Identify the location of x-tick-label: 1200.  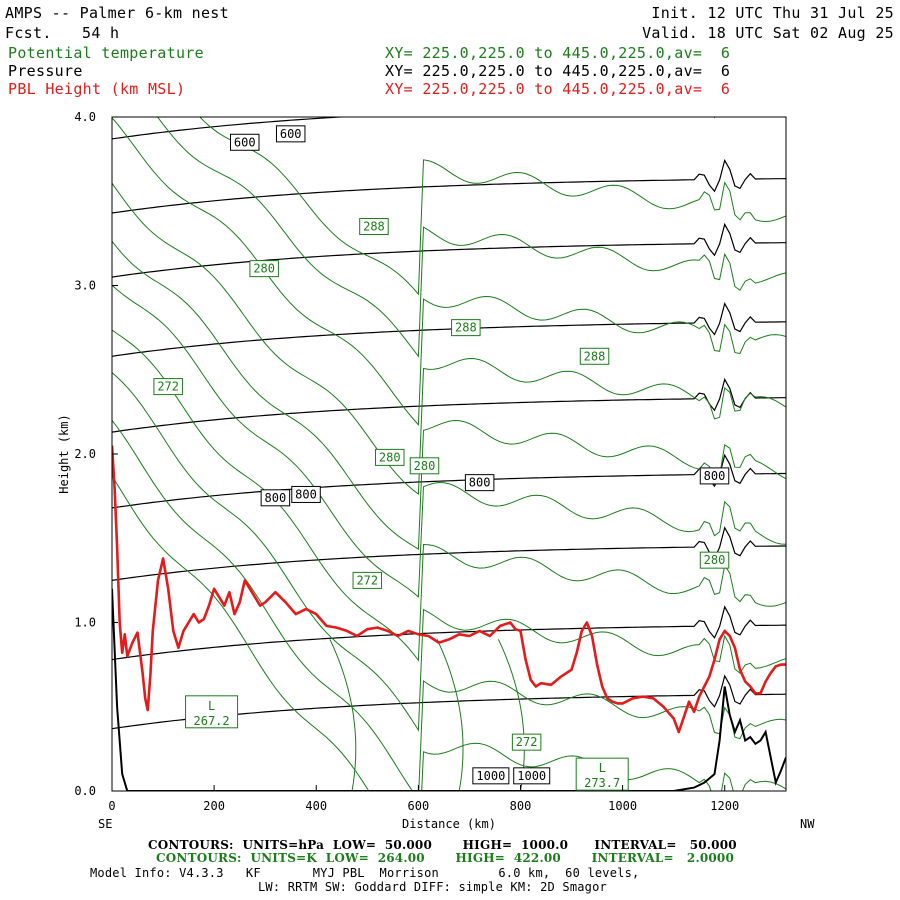
(724, 806).